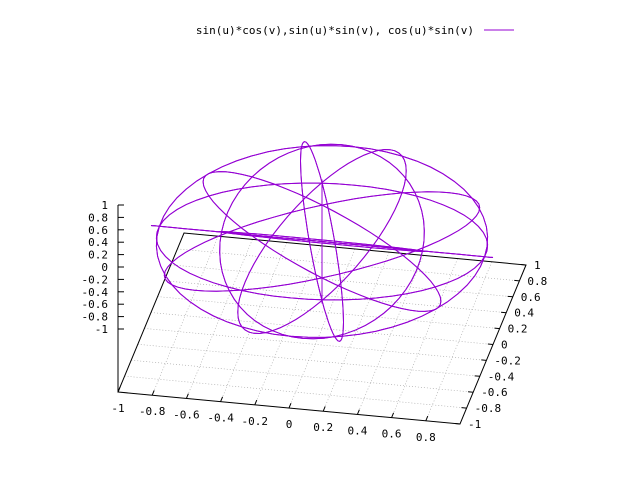 Image resolution: width=640 pixels, height=480 pixels. I want to click on x-tick-label: 0.2, so click(323, 427).